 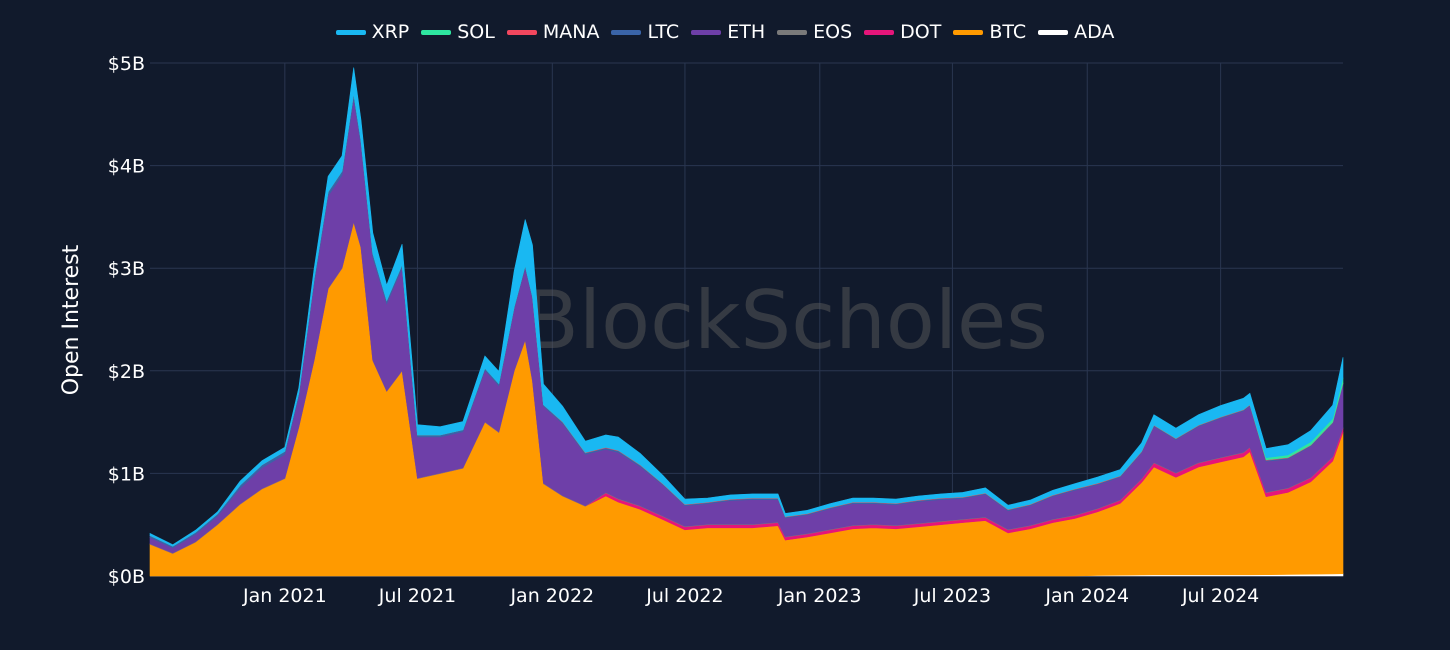 I want to click on y-axis-title: Open Interest, so click(x=71, y=319).